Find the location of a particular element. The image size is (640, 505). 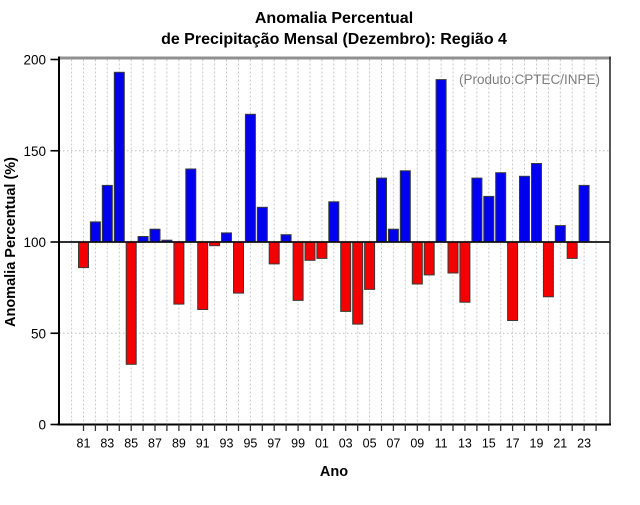

bar-2009 is located at coordinates (417, 263).